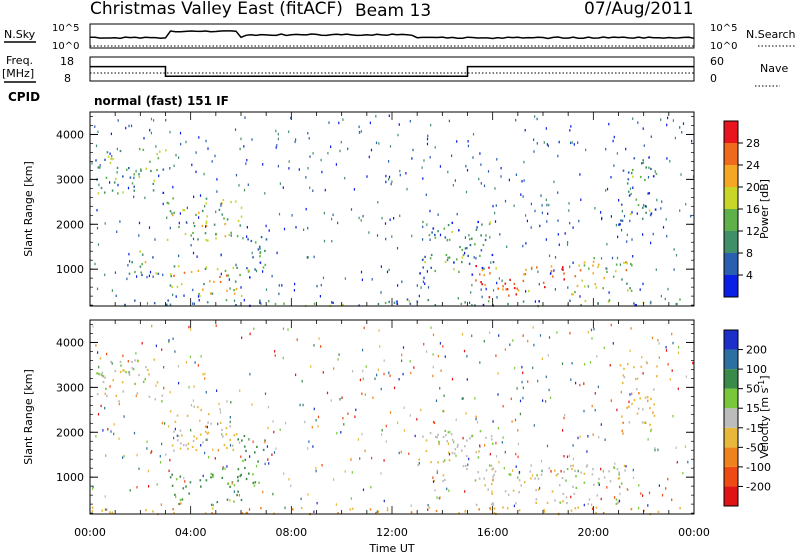 Image resolution: width=800 pixels, height=554 pixels. What do you see at coordinates (19, 60) in the screenshot?
I see `freq-label-line1: Freq.` at bounding box center [19, 60].